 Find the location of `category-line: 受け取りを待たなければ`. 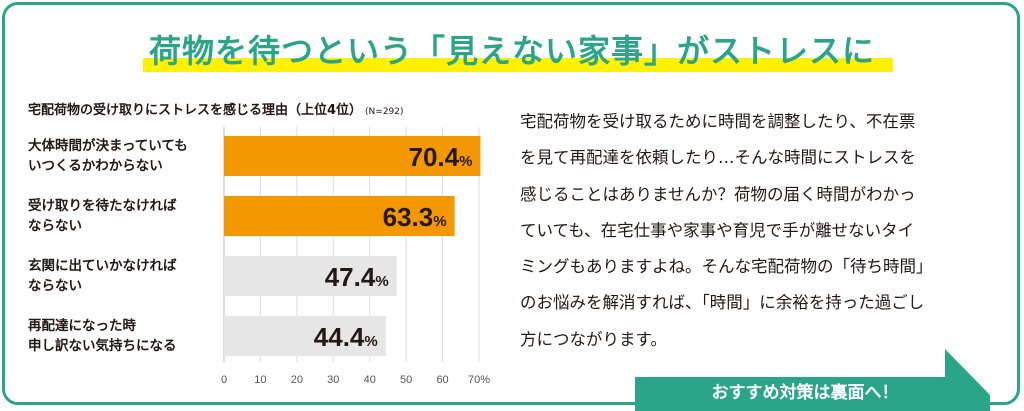

category-line: 受け取りを待たなければ is located at coordinates (102, 206).